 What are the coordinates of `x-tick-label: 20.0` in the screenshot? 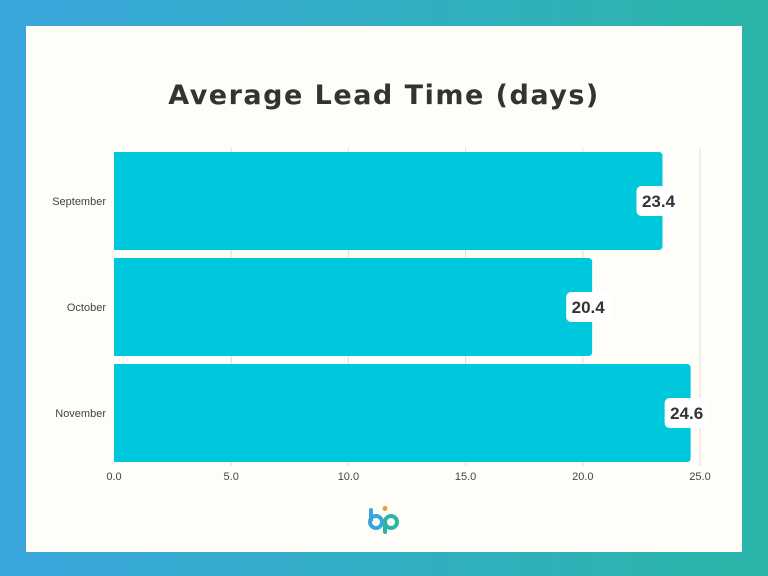 It's located at (582, 477).